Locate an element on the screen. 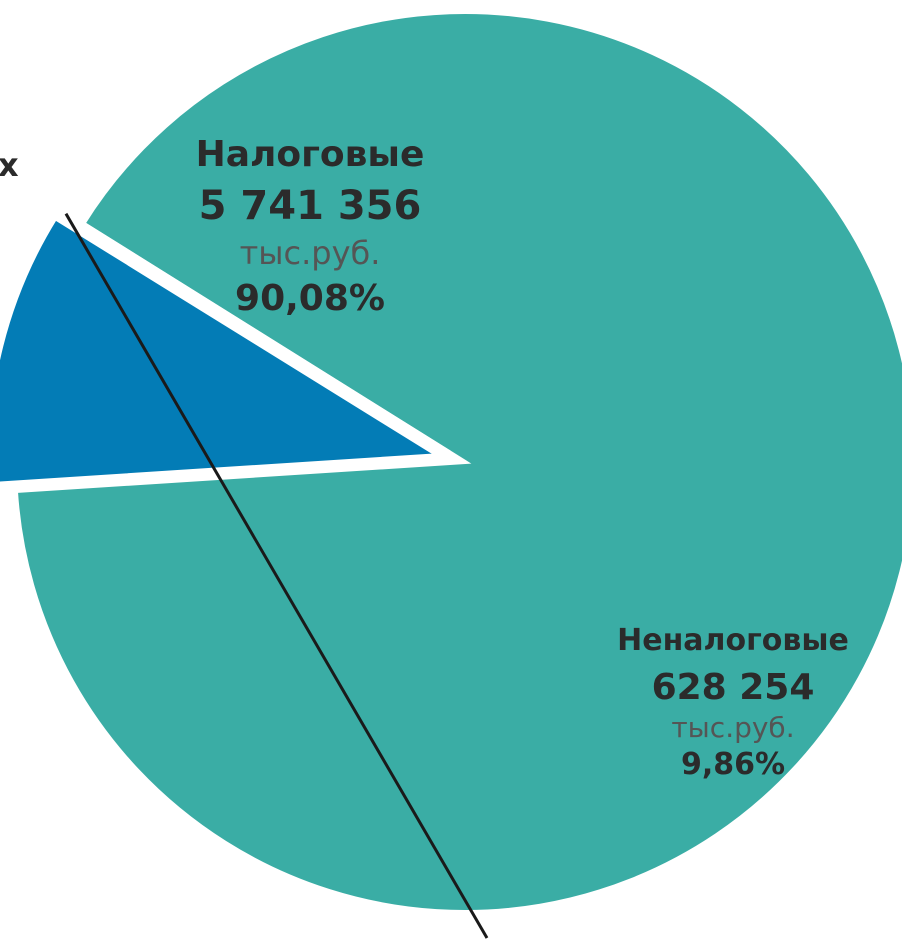 The image size is (902, 941). slice-percent-tax: 90,08% is located at coordinates (310, 299).